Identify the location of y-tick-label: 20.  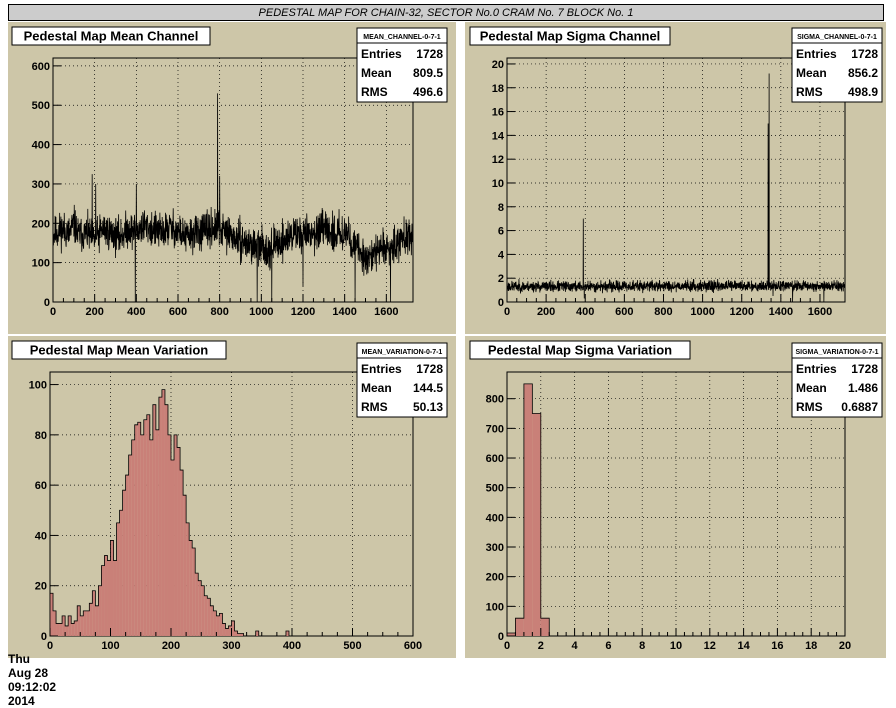
(498, 65).